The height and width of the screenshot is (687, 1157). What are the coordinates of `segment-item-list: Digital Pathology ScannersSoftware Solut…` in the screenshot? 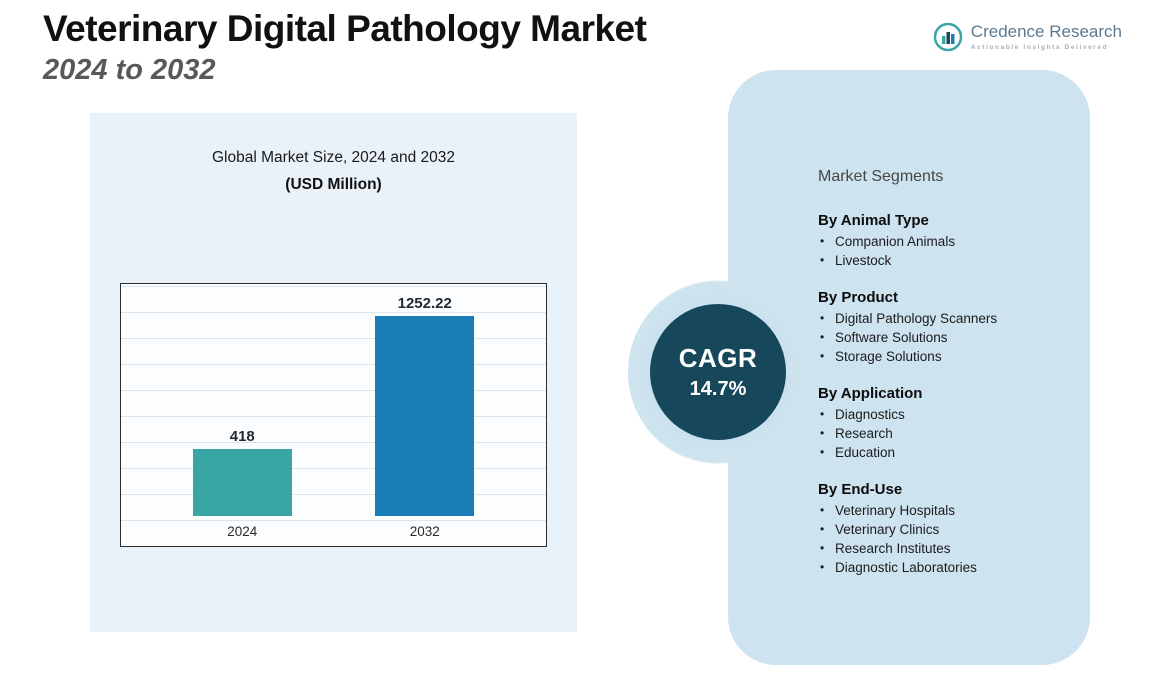 It's located at (940, 337).